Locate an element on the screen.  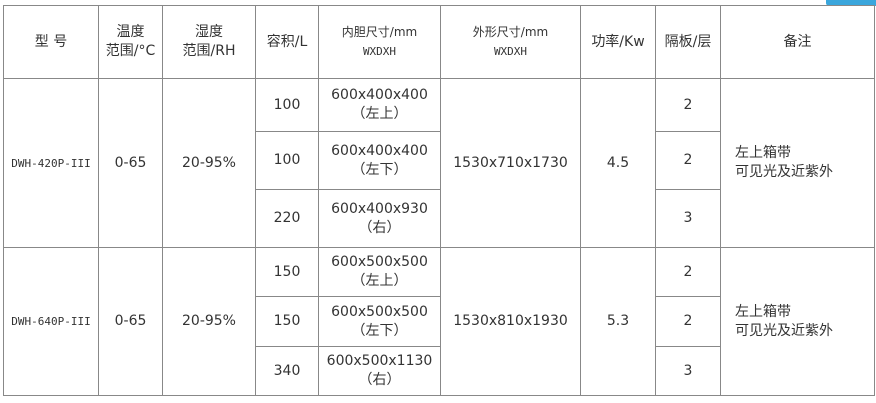
header-shelves: 隔板/层 is located at coordinates (688, 42).